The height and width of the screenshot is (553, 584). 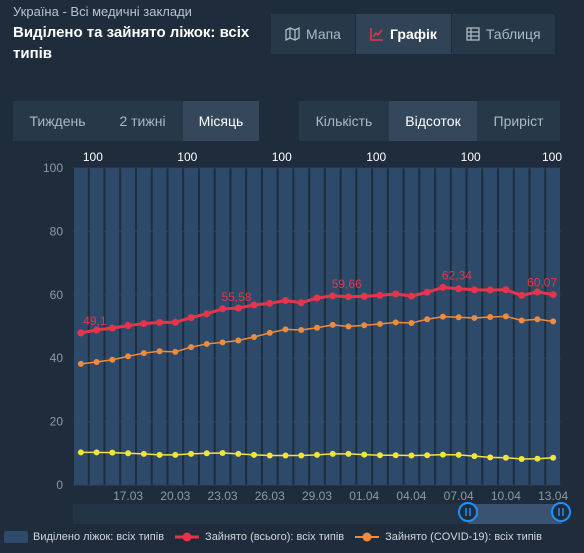 I want to click on x-tick-label: 13.04, so click(x=553, y=496).